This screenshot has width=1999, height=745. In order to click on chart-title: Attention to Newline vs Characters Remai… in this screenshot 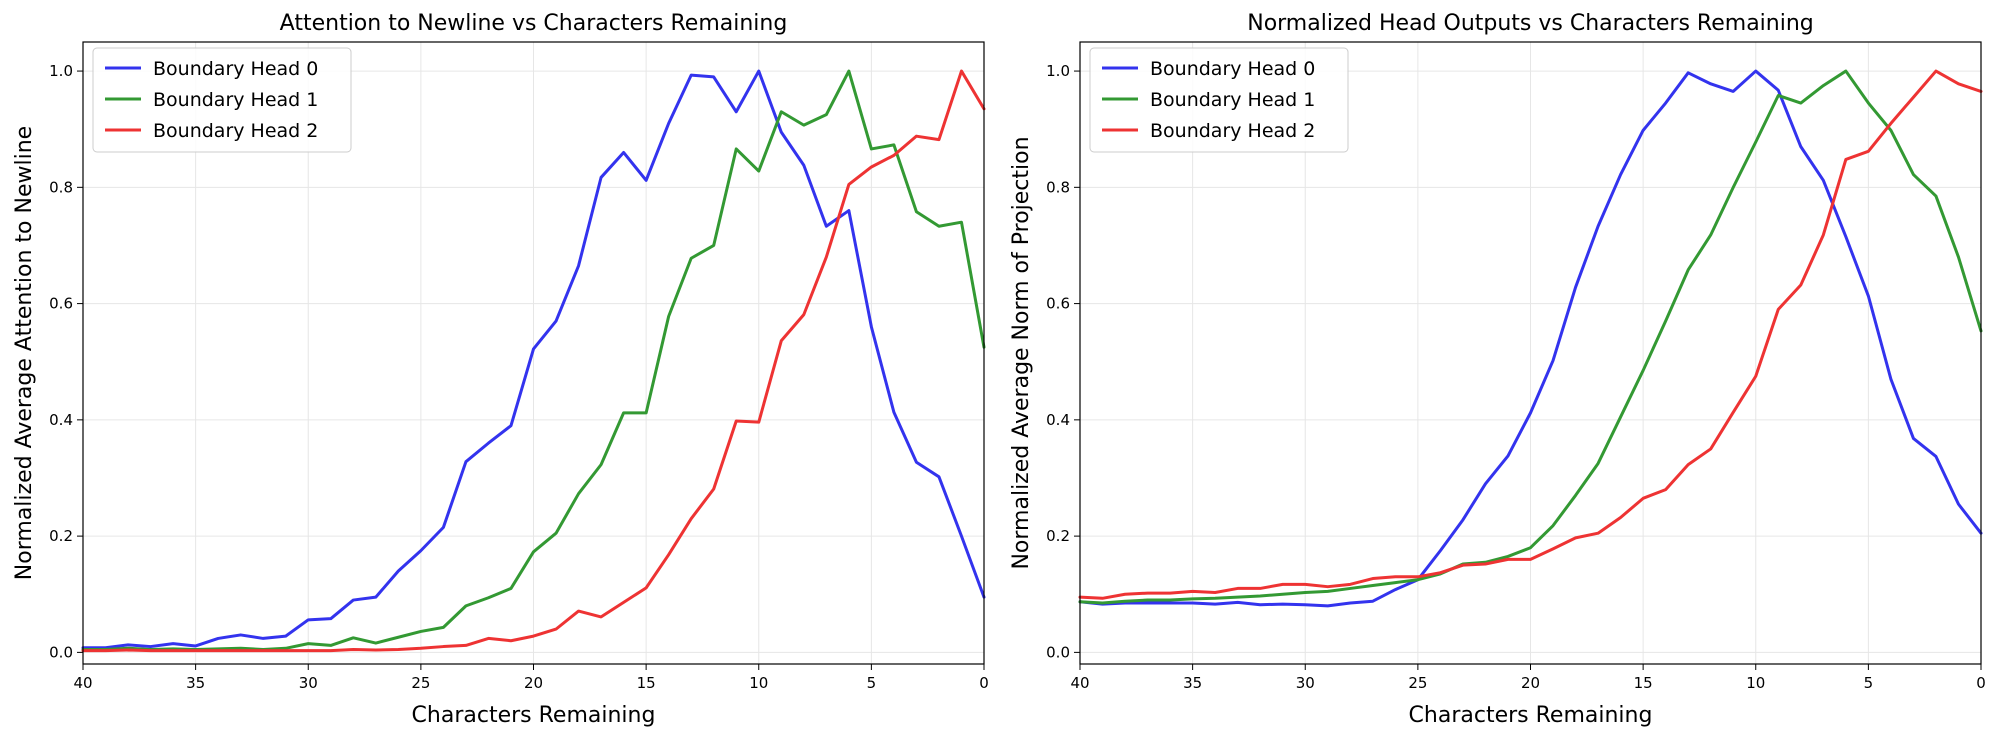, I will do `click(534, 23)`.